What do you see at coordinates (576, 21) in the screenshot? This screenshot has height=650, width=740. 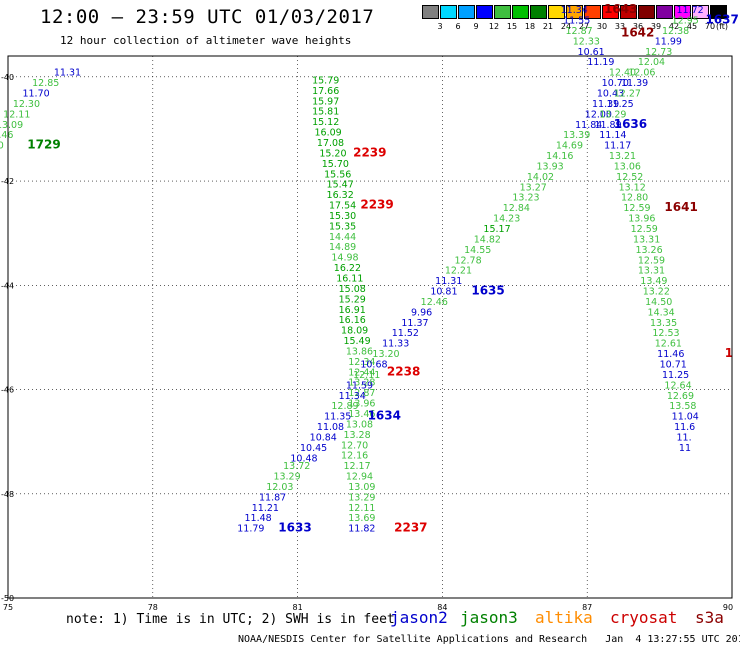 I see `wave-height-value: 11.55` at bounding box center [576, 21].